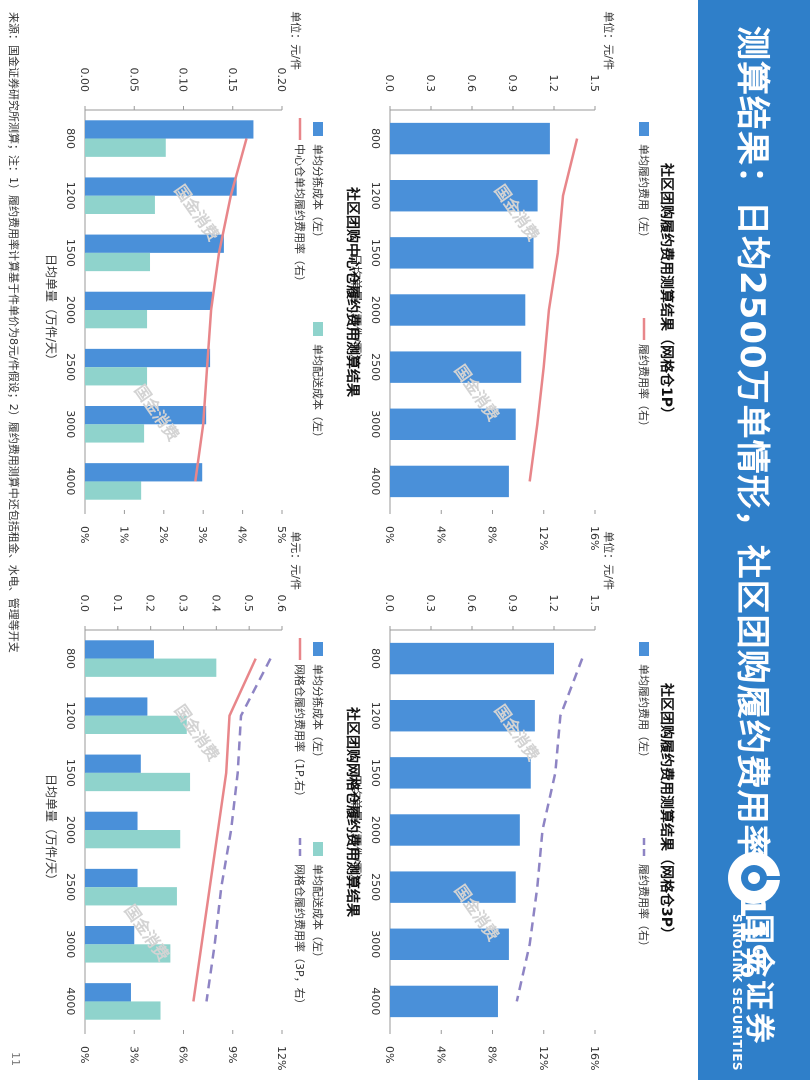 The image size is (810, 1080). What do you see at coordinates (84, 80) in the screenshot?
I see `y-tick-label: 0.00` at bounding box center [84, 80].